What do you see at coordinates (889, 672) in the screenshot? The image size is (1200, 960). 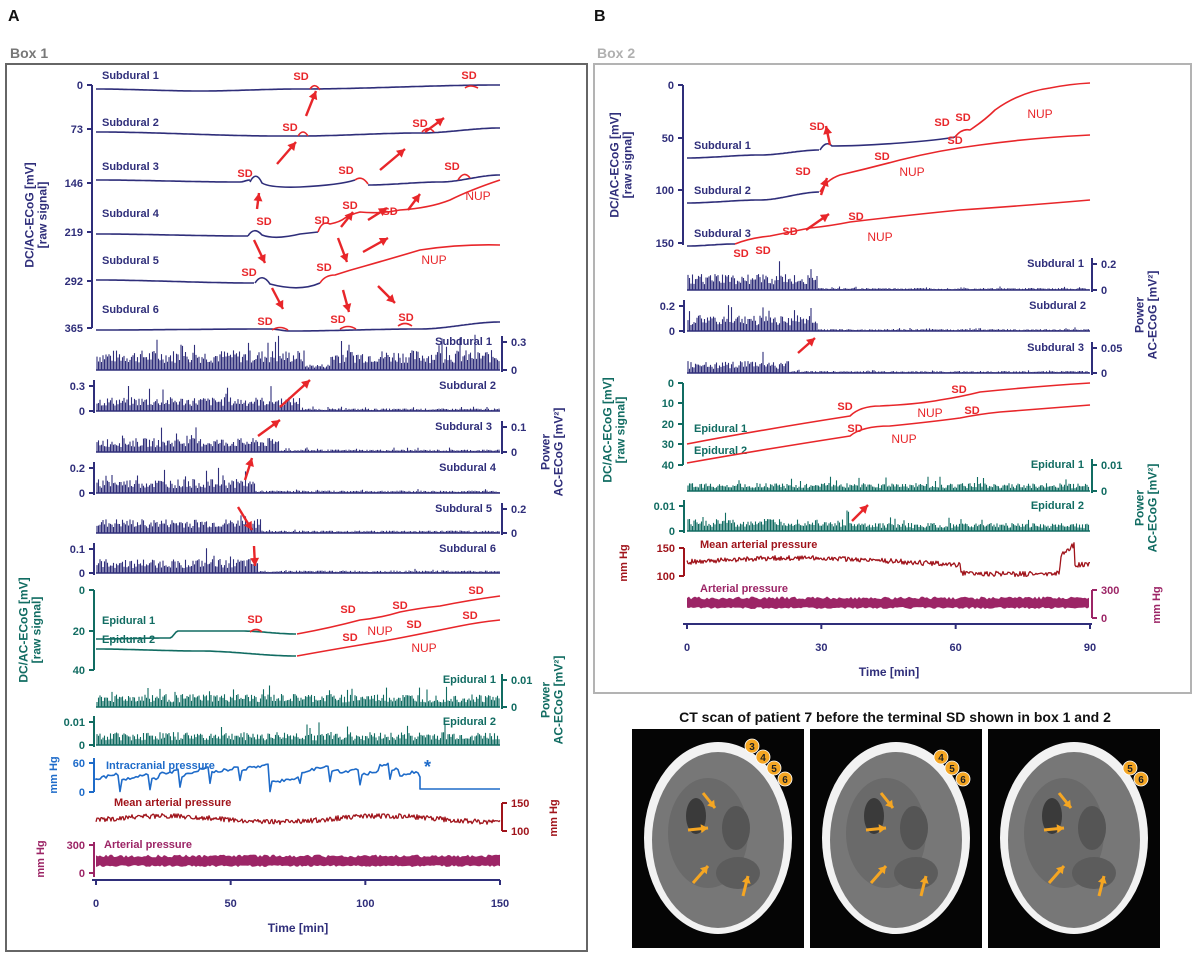 I see `box2-xlabel: Time [min]` at bounding box center [889, 672].